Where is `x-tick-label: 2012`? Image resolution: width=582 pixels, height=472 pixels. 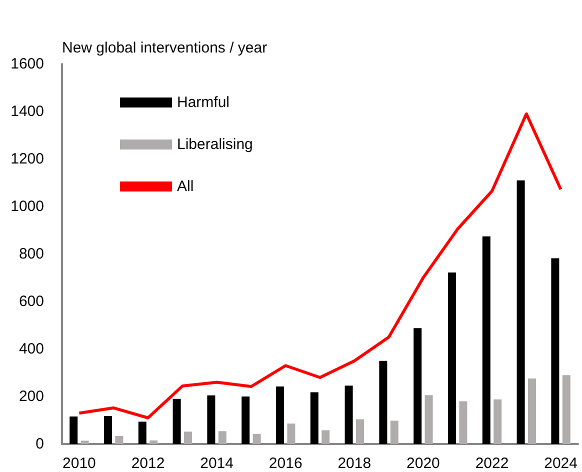
x-tick-label: 2012 is located at coordinates (148, 463).